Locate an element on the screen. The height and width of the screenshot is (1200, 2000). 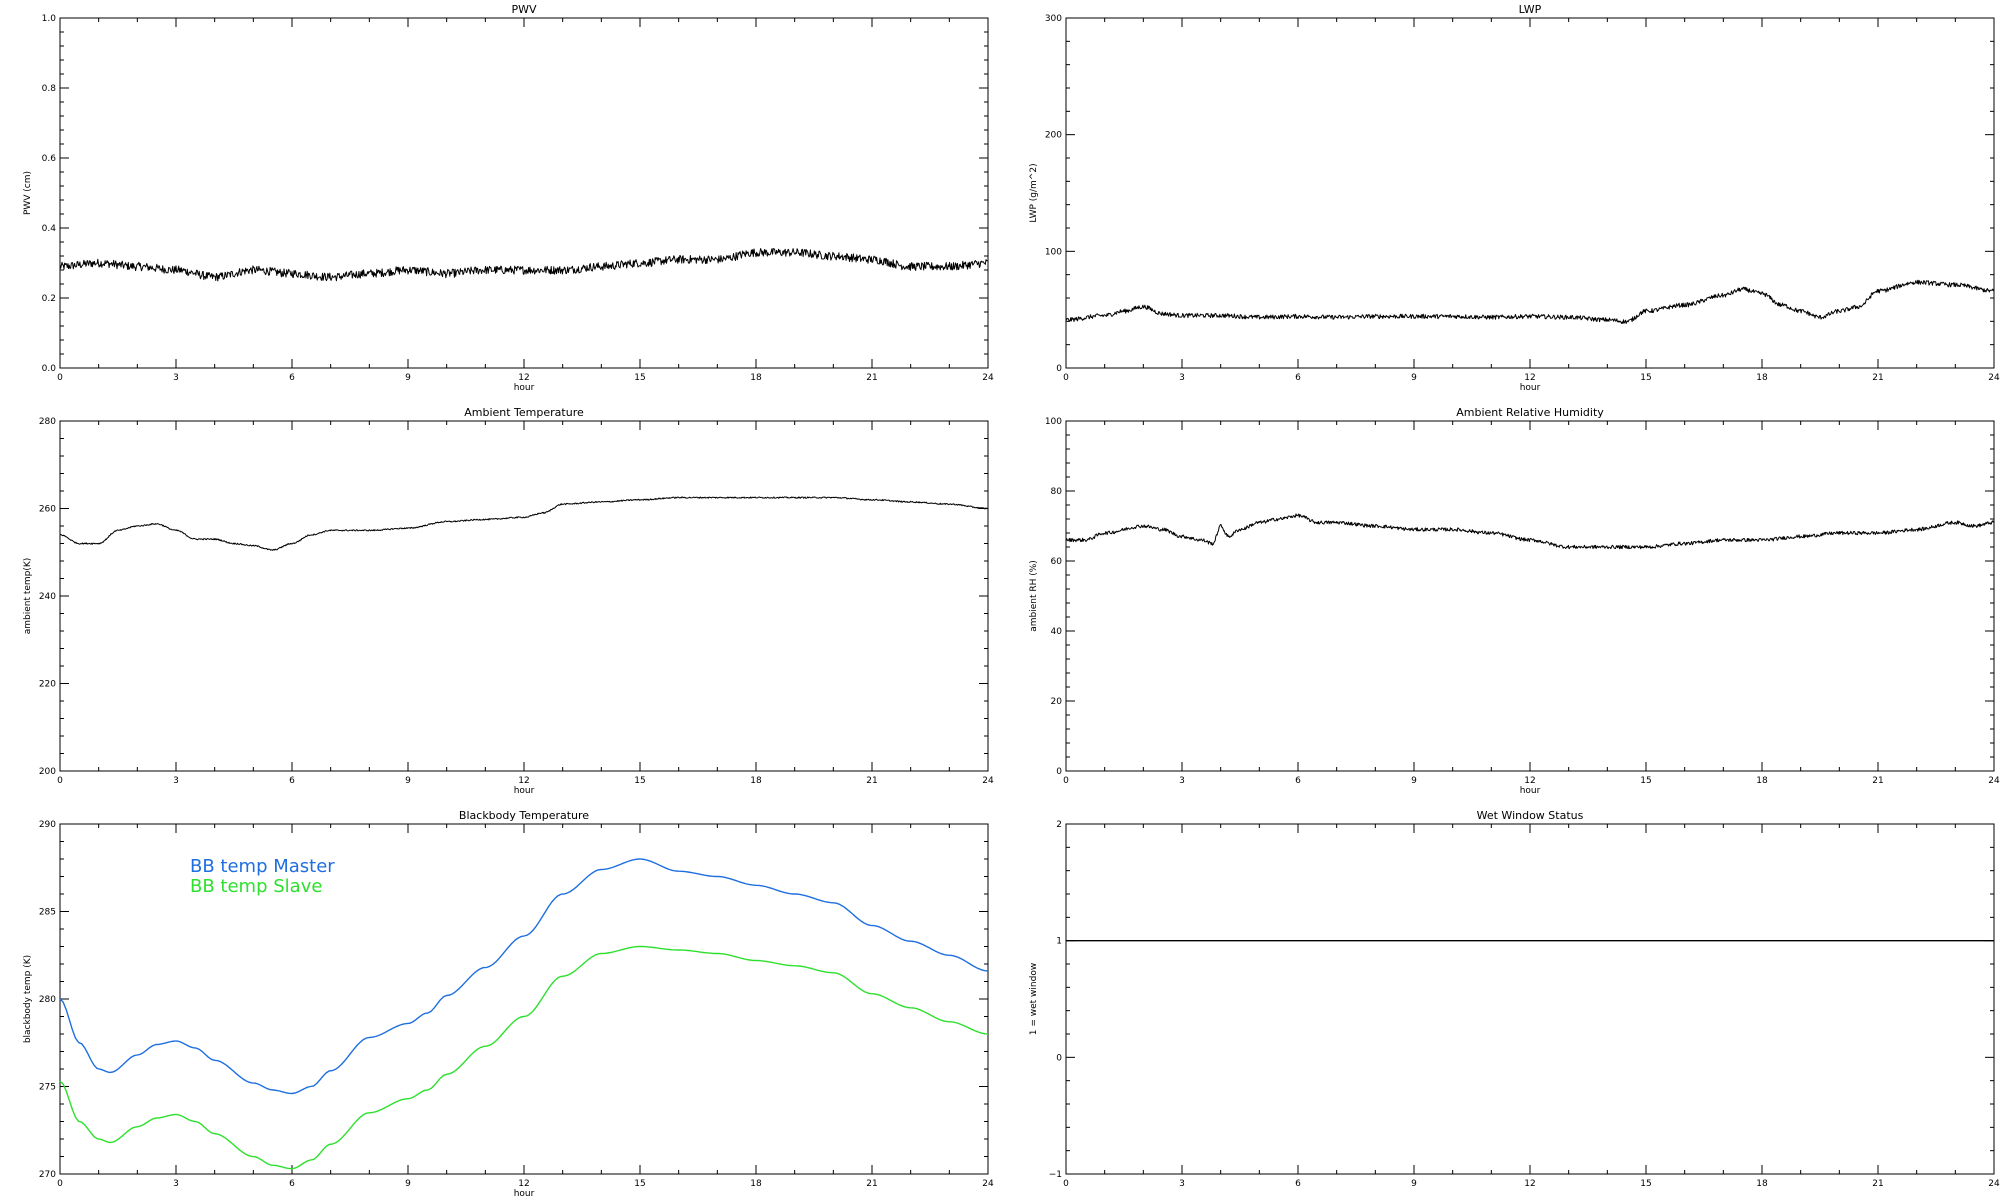
lwp-x-tick-label: 24 is located at coordinates (1994, 378).